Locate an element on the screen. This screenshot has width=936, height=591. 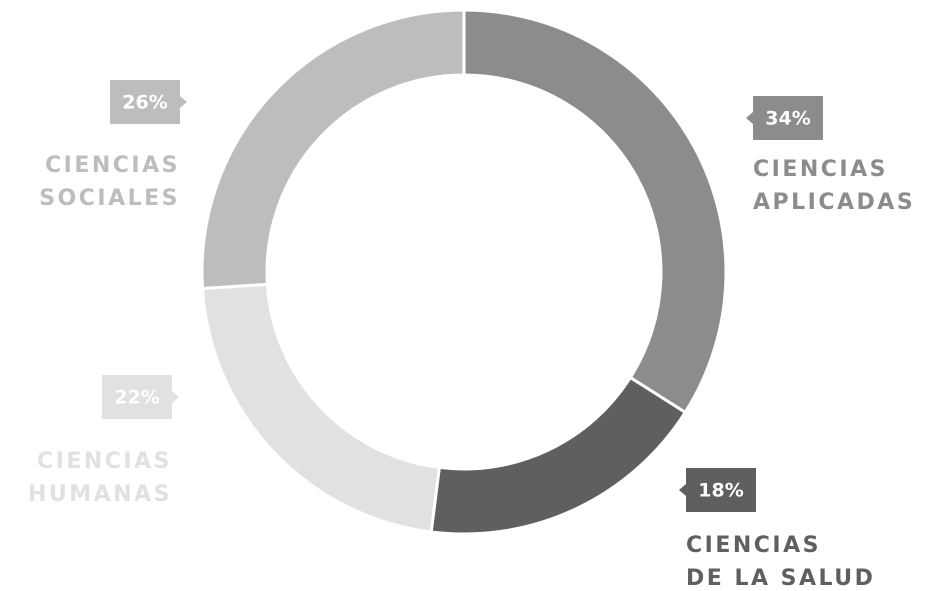
slice-label: 34% CIENCIAS APLICADAS is located at coordinates (830, 155).